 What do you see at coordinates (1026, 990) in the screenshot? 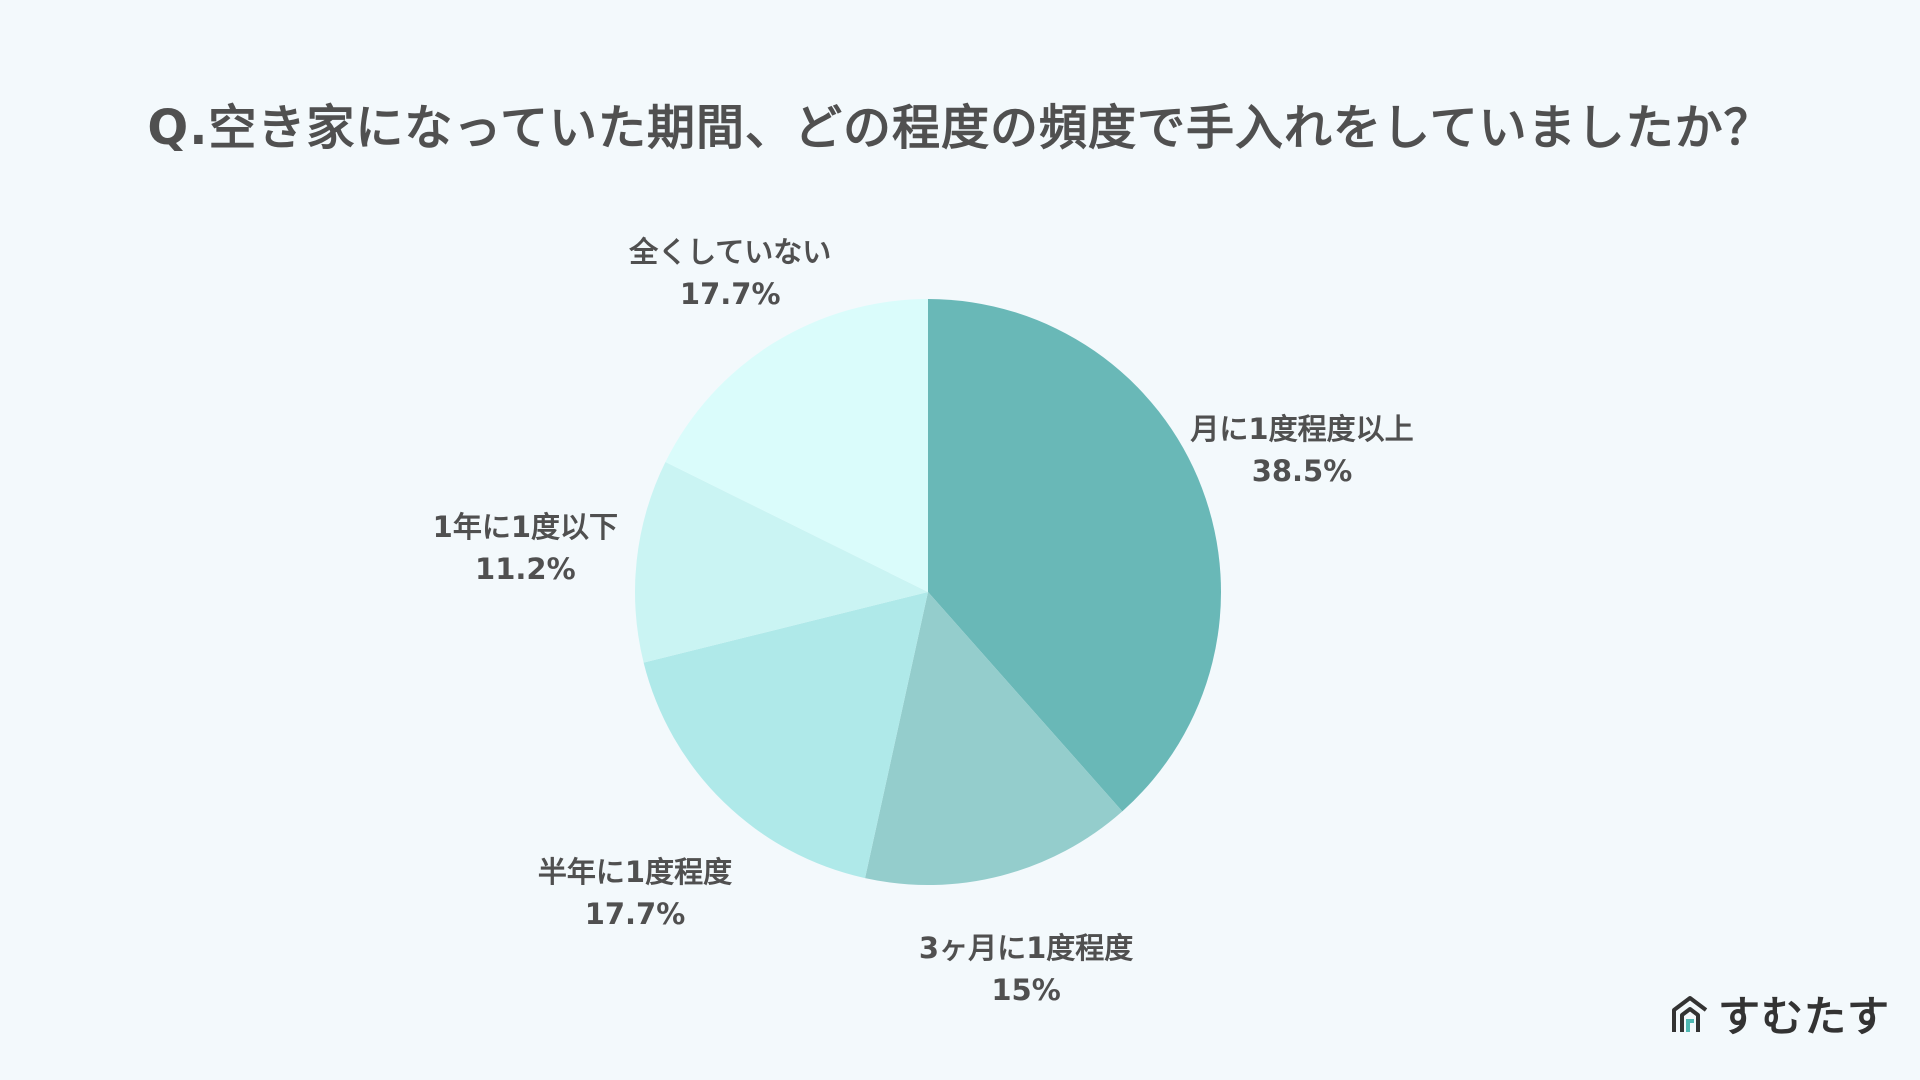
I see `slice-value-label: 15%` at bounding box center [1026, 990].